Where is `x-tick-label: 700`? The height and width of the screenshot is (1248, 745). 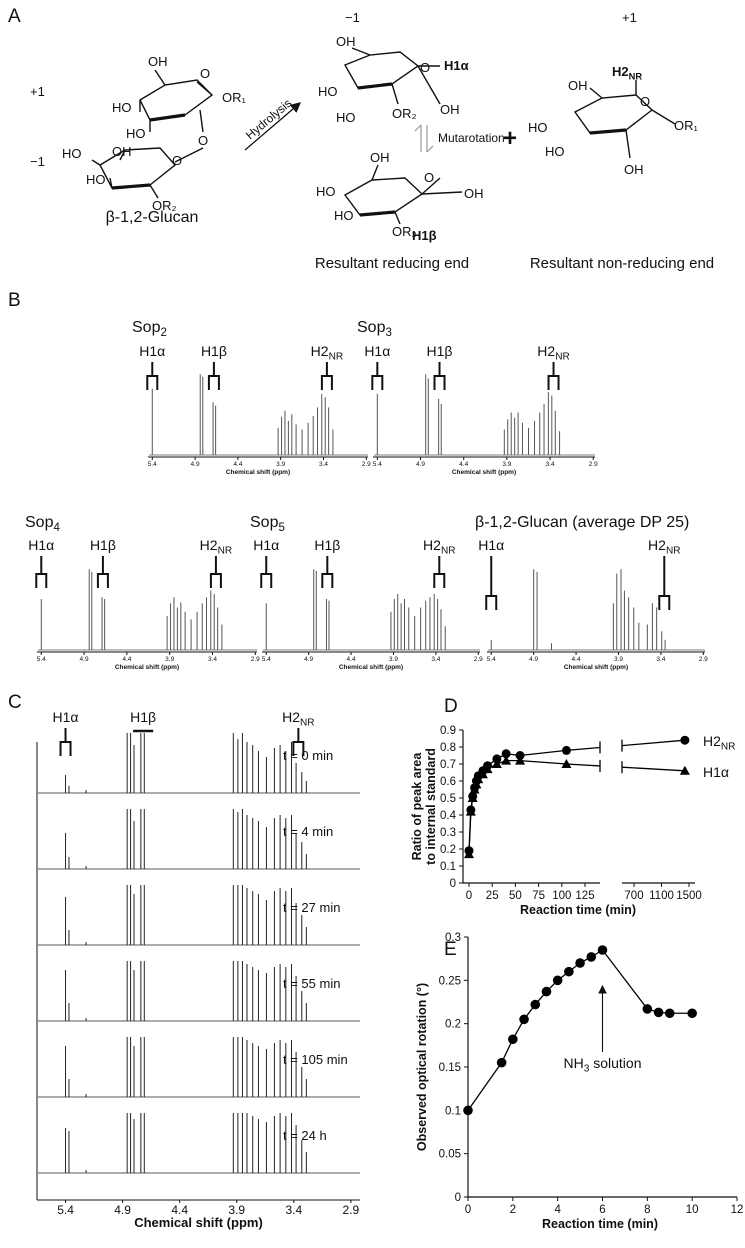
x-tick-label: 700 is located at coordinates (633, 896).